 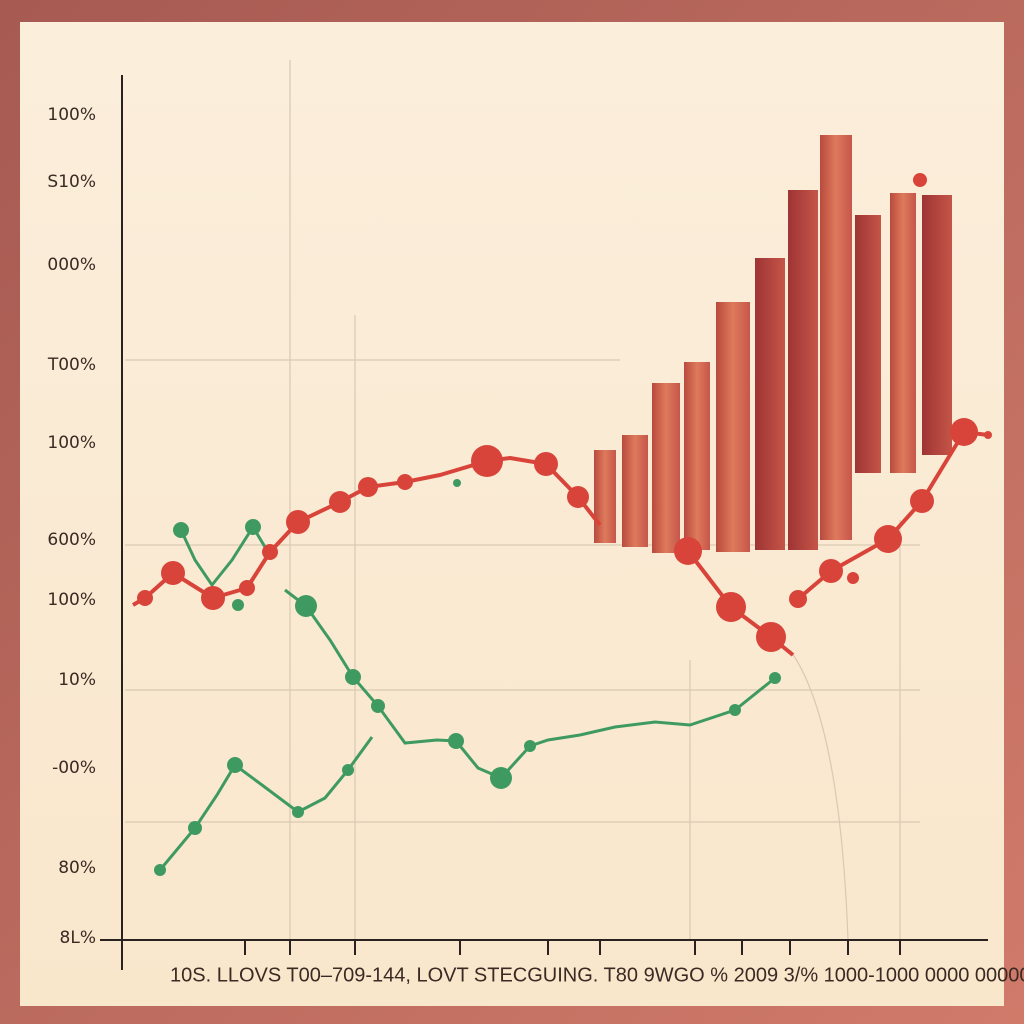 What do you see at coordinates (71, 182) in the screenshot?
I see `y-label: S10%` at bounding box center [71, 182].